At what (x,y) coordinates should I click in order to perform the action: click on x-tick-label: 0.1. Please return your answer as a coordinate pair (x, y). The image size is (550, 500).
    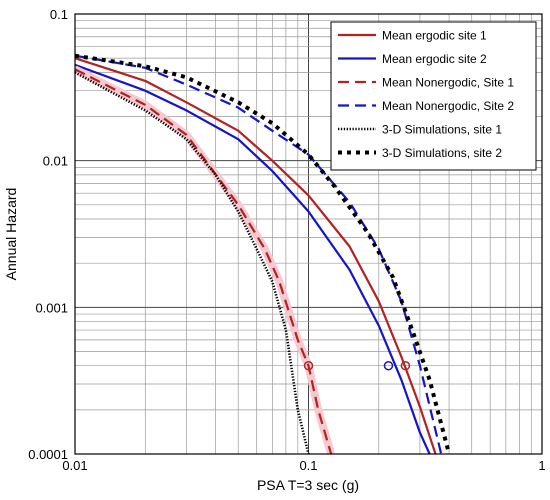
    Looking at the image, I should click on (308, 465).